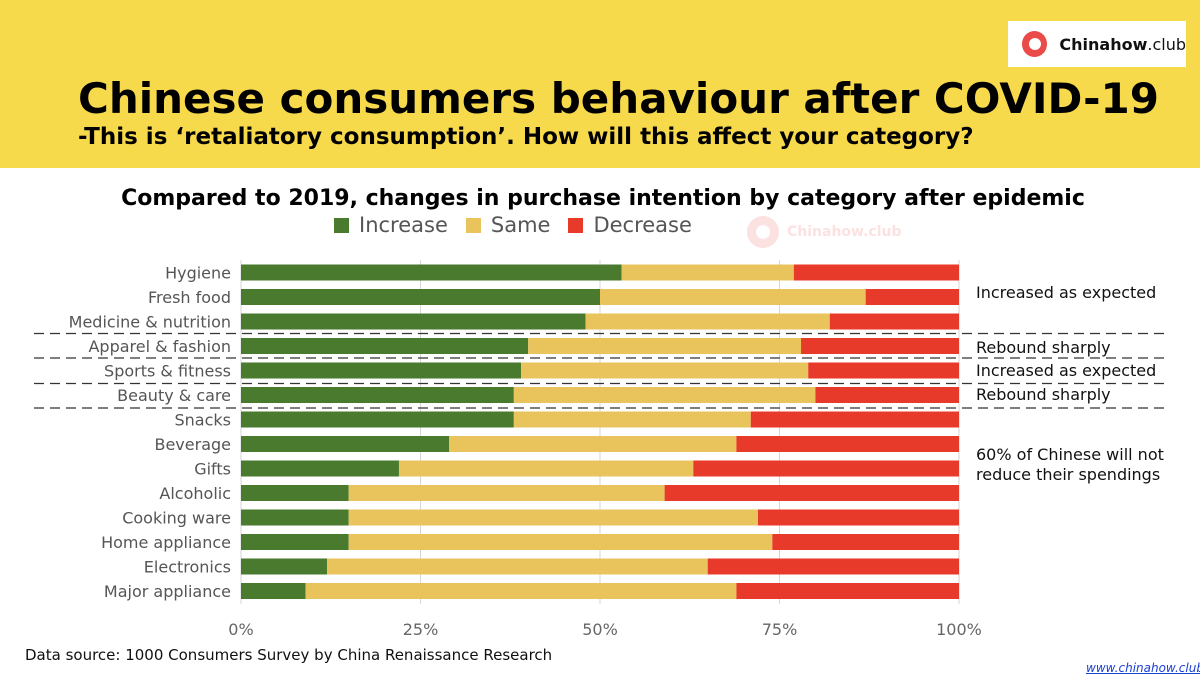 This screenshot has height=691, width=1200. What do you see at coordinates (176, 518) in the screenshot?
I see `category-label: Cooking ware` at bounding box center [176, 518].